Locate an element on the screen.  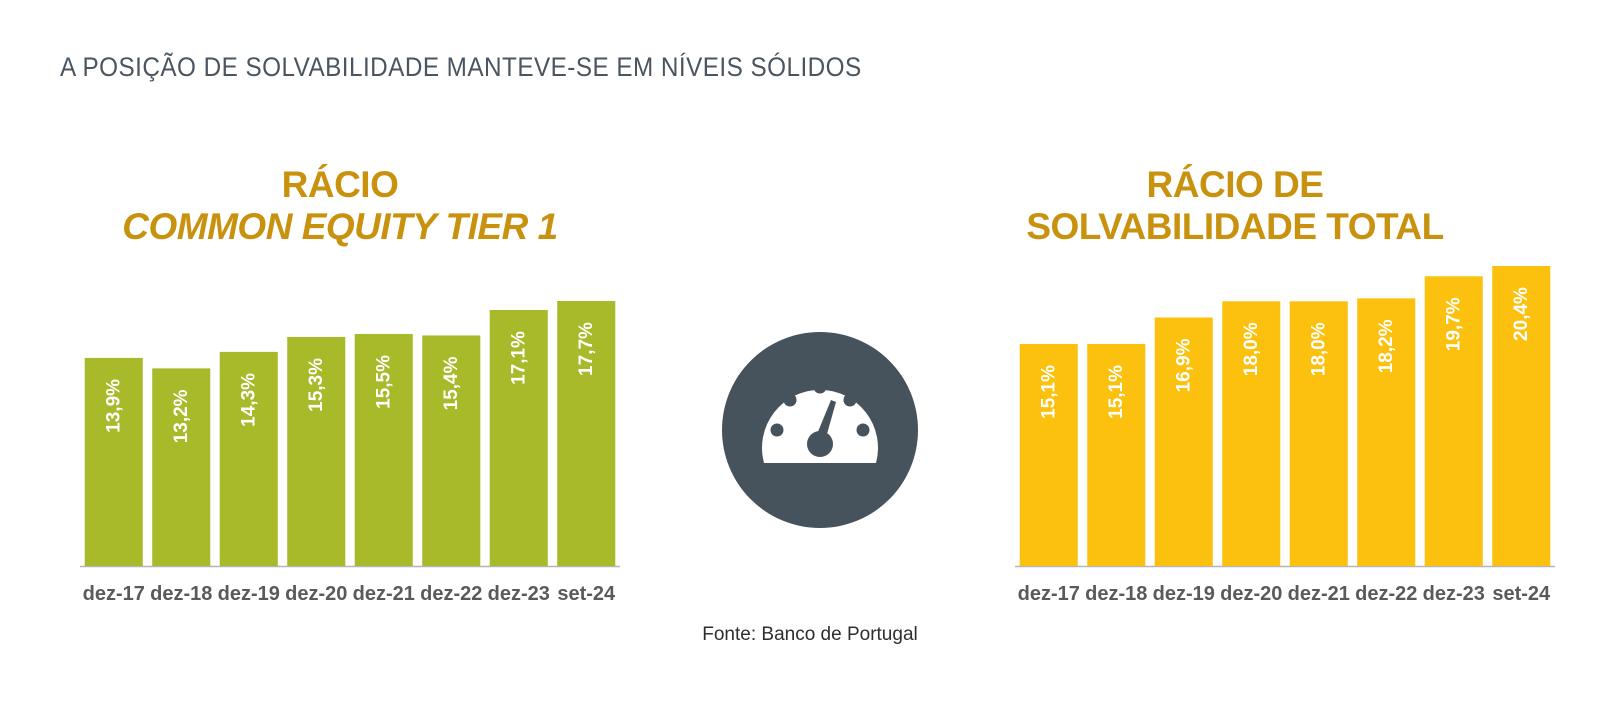
cet1-category-label: dez-22 is located at coordinates (451, 594).